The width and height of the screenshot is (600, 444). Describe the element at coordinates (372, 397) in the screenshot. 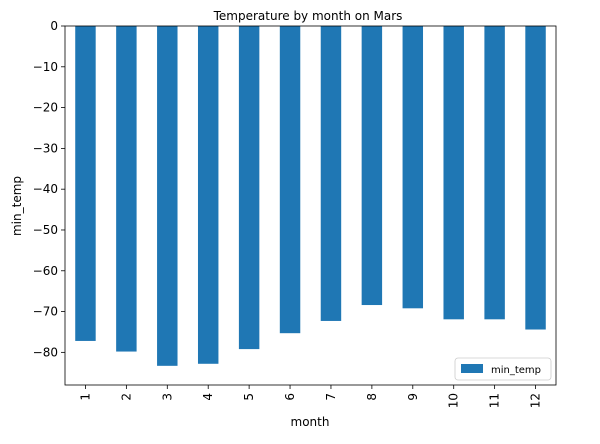

I see `x-tick-label: 8` at that location.